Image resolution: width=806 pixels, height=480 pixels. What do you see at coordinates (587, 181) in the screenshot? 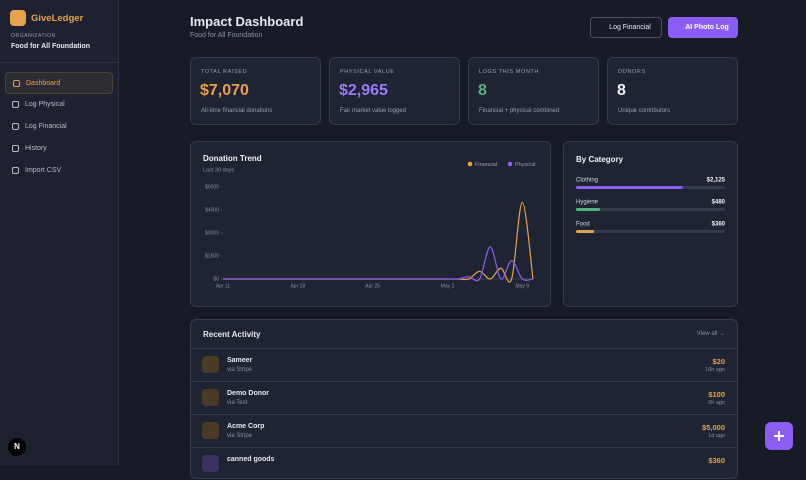
I see `category-label: Clothing` at bounding box center [587, 181].